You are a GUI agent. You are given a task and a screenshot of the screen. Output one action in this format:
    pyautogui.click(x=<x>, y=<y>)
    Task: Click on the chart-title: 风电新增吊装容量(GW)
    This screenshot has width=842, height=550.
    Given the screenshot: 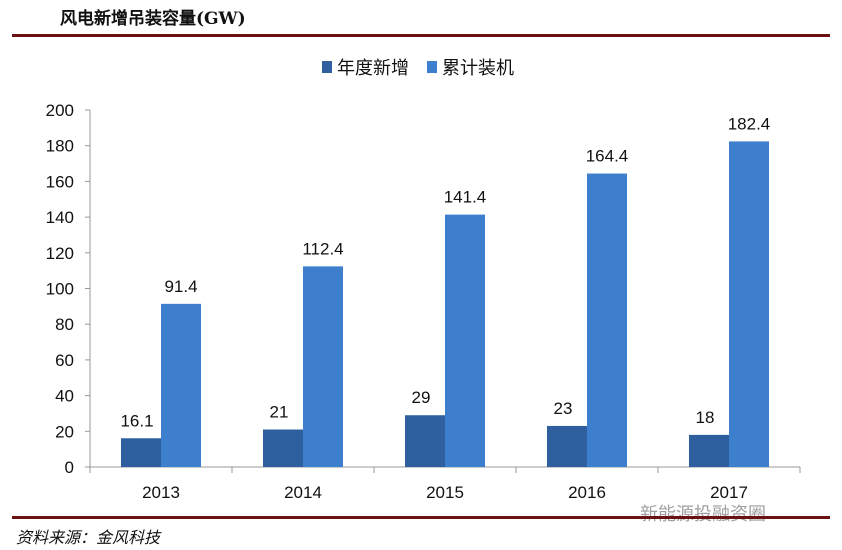 What is the action you would take?
    pyautogui.click(x=153, y=19)
    